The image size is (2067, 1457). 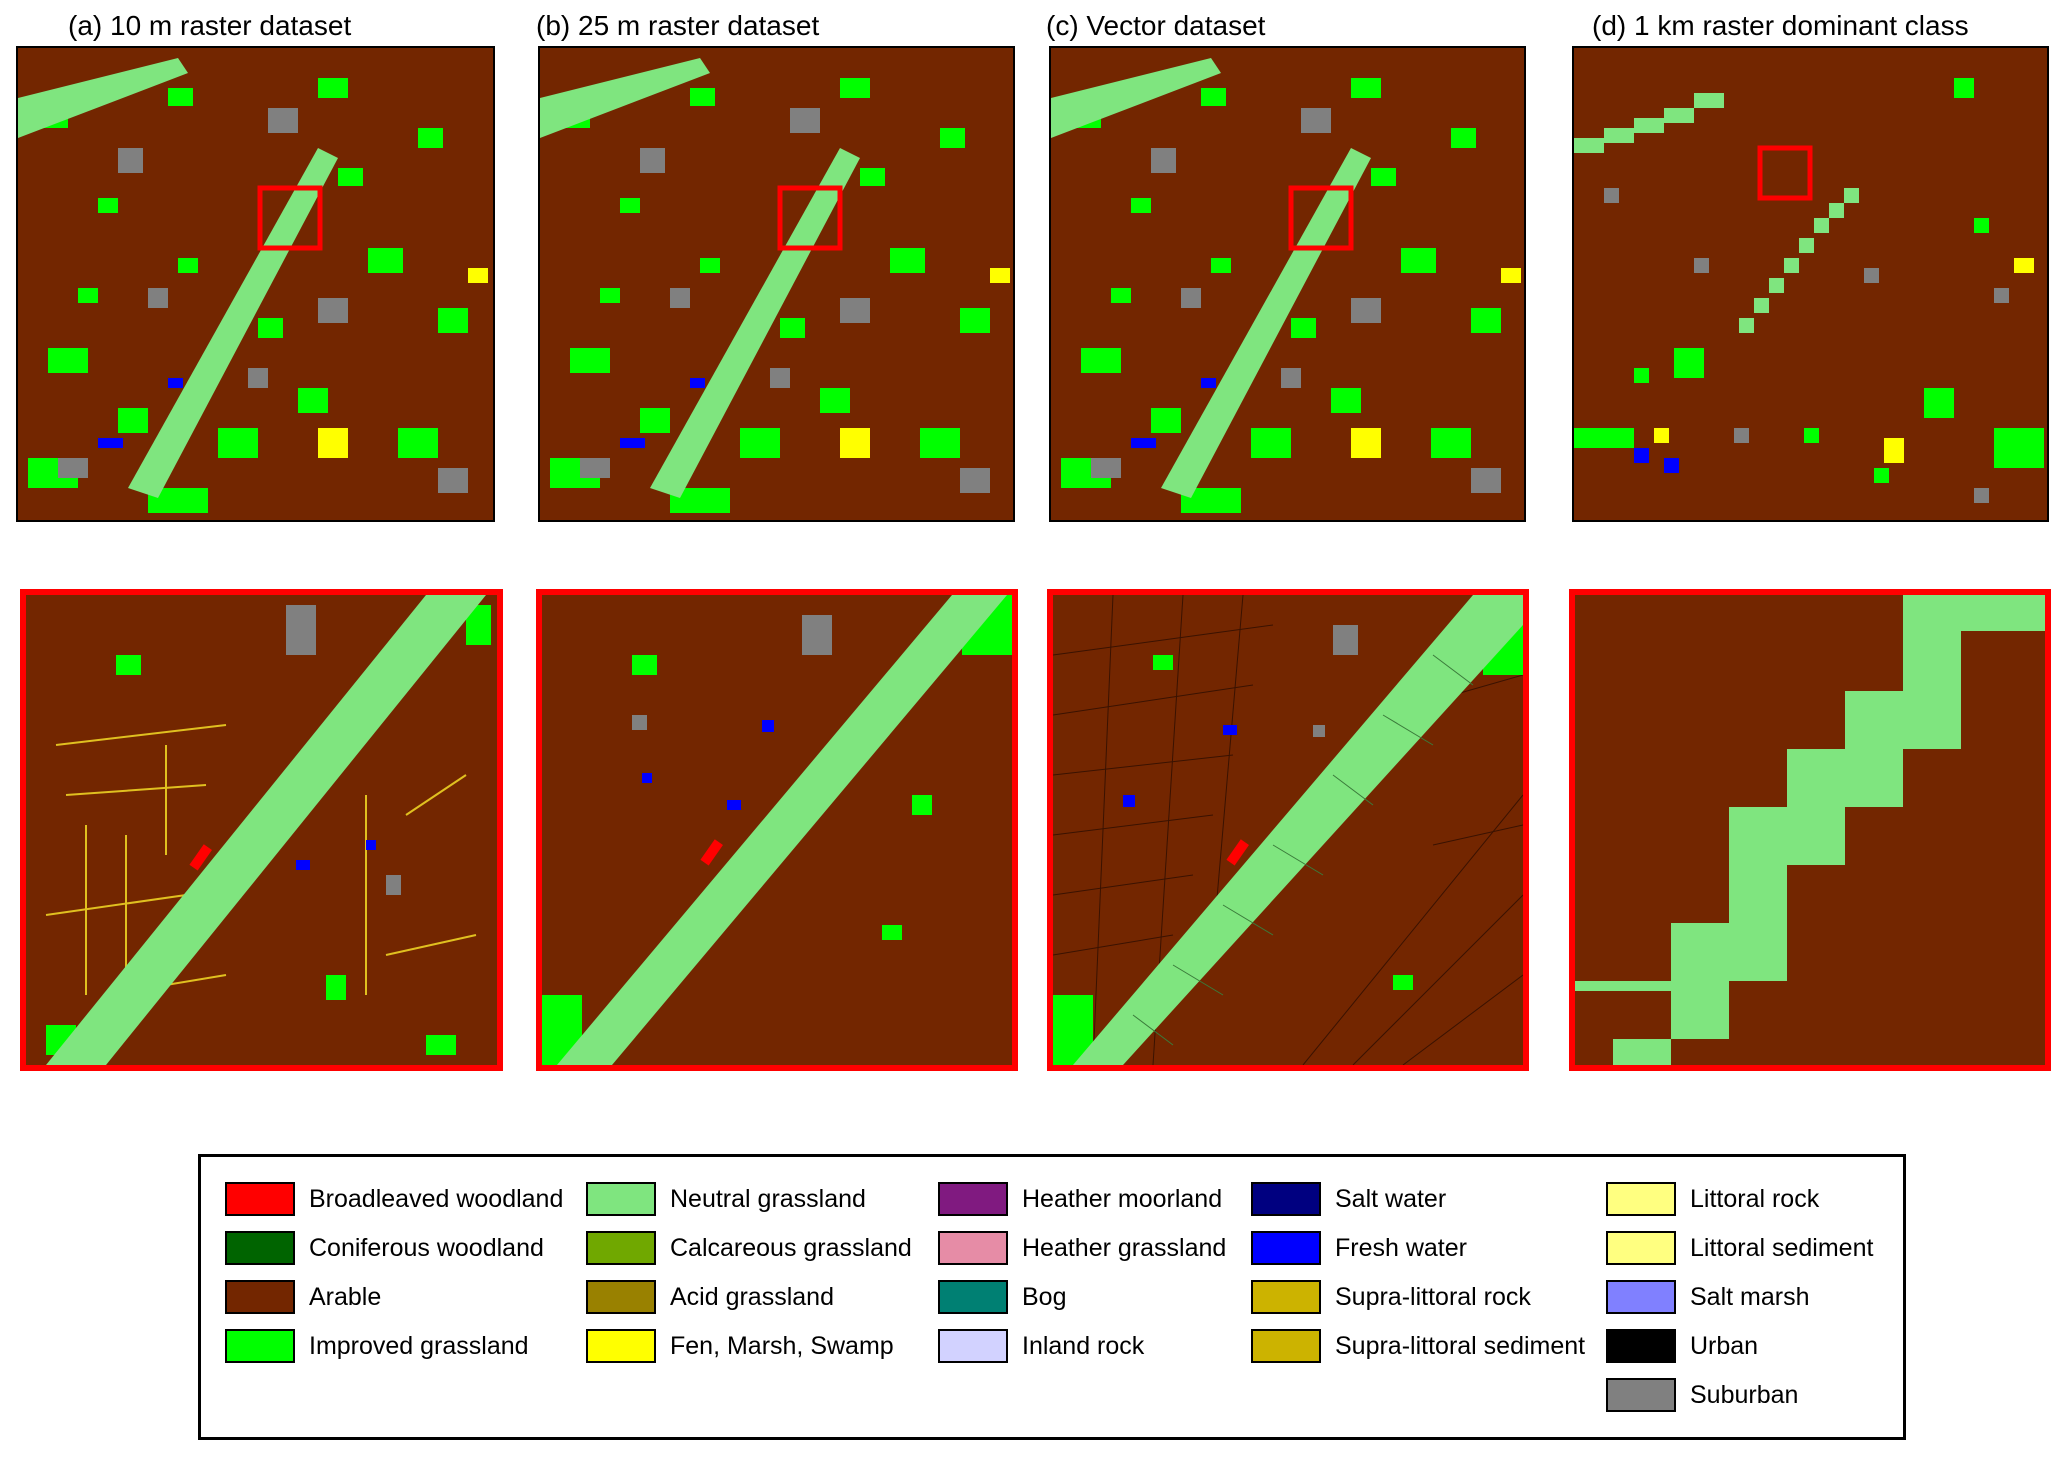 What do you see at coordinates (1303, 850) in the screenshot?
I see `grassland-parcel-lines` at bounding box center [1303, 850].